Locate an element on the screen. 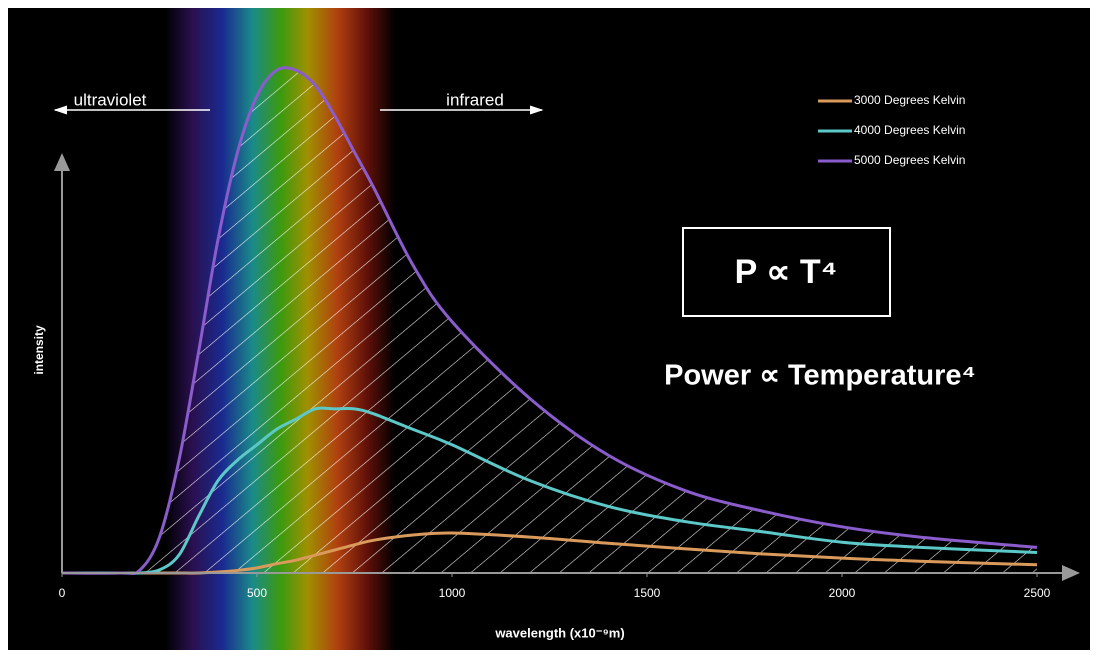 This screenshot has height=658, width=1097. formula-box is located at coordinates (786, 272).